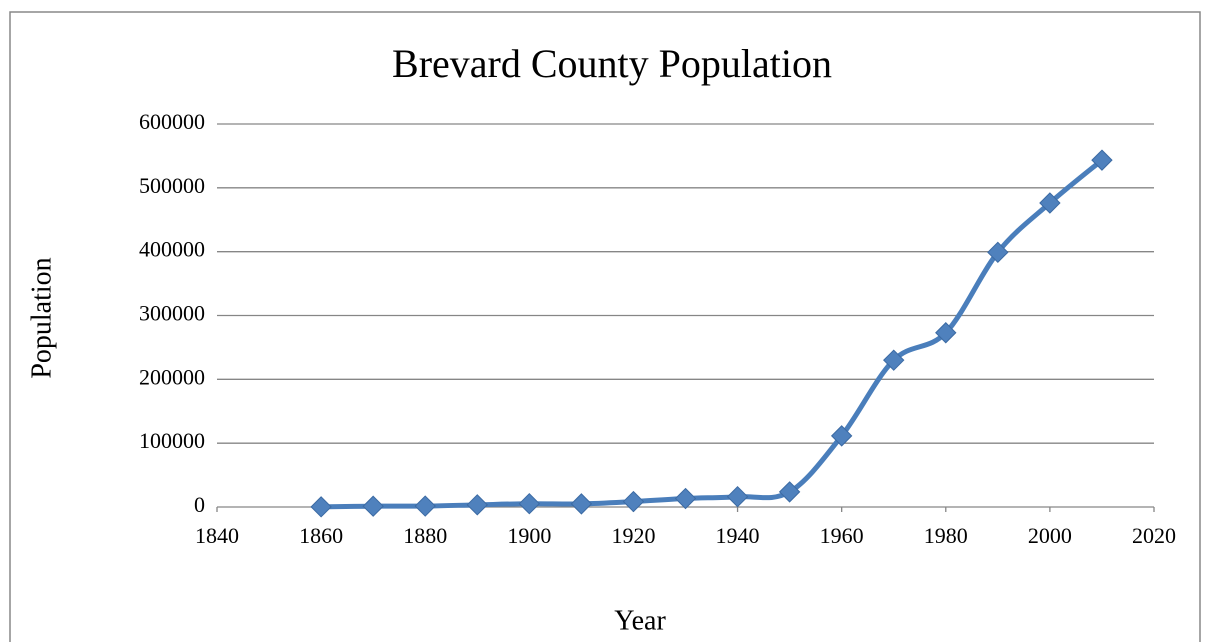 This screenshot has width=1208, height=642. What do you see at coordinates (612, 63) in the screenshot?
I see `chart-title: Brevard County Population` at bounding box center [612, 63].